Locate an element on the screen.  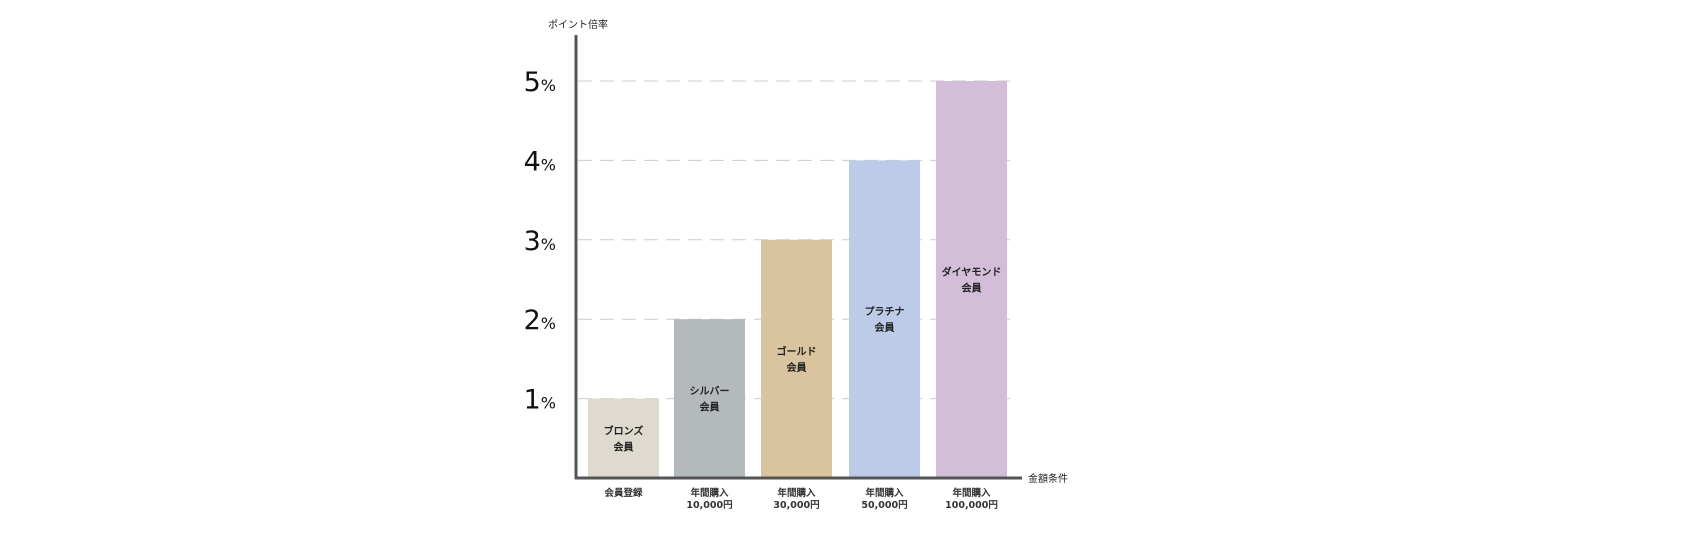
bar-label-name: ダイヤモンド is located at coordinates (972, 272).